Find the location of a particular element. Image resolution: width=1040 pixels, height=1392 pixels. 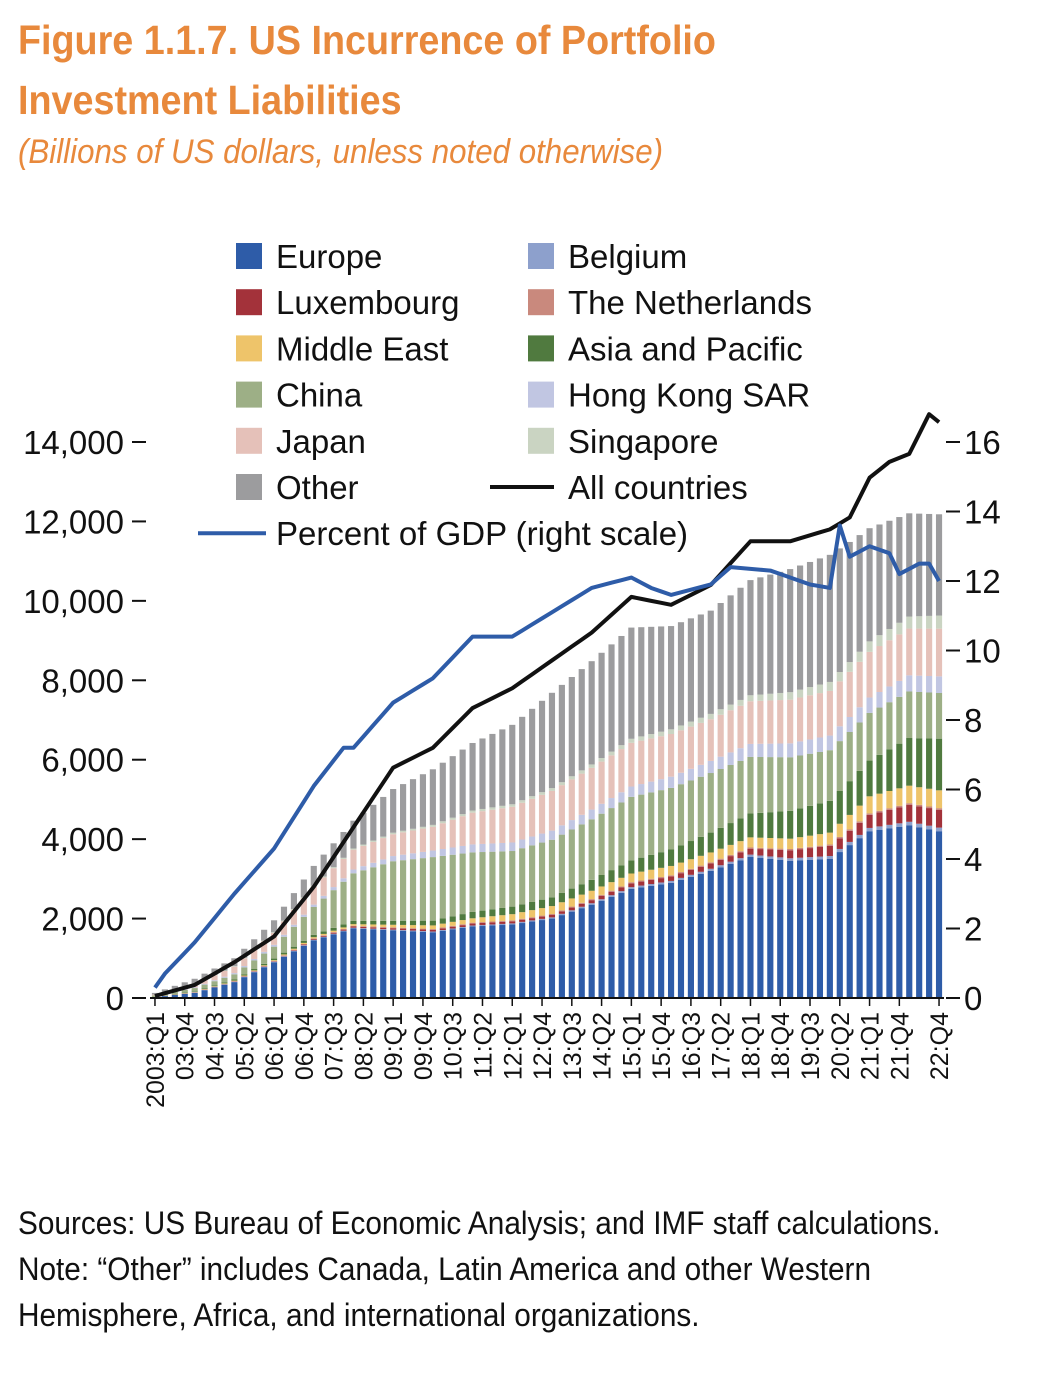

legend-label: All countries is located at coordinates (658, 487).